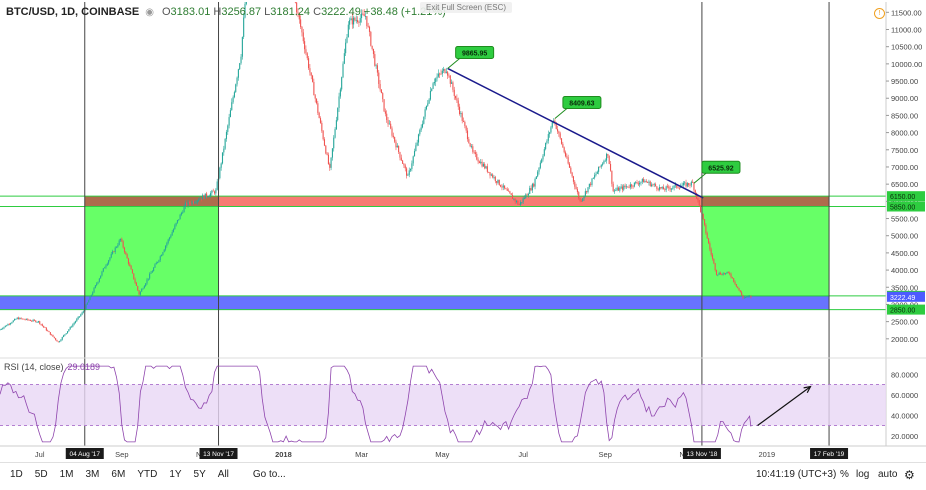 The image size is (926, 490). What do you see at coordinates (84, 367) in the screenshot?
I see `rsi-current: 29.0189` at bounding box center [84, 367].